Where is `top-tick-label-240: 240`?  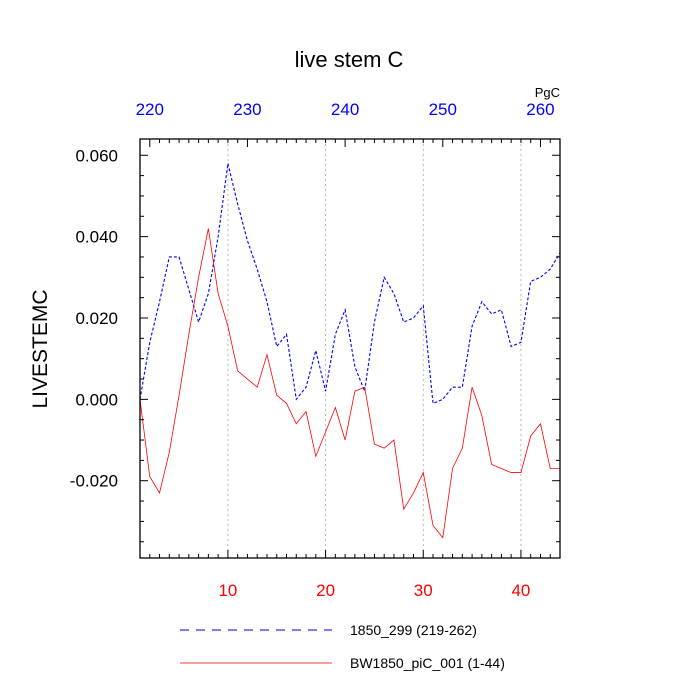 top-tick-label-240: 240 is located at coordinates (345, 109).